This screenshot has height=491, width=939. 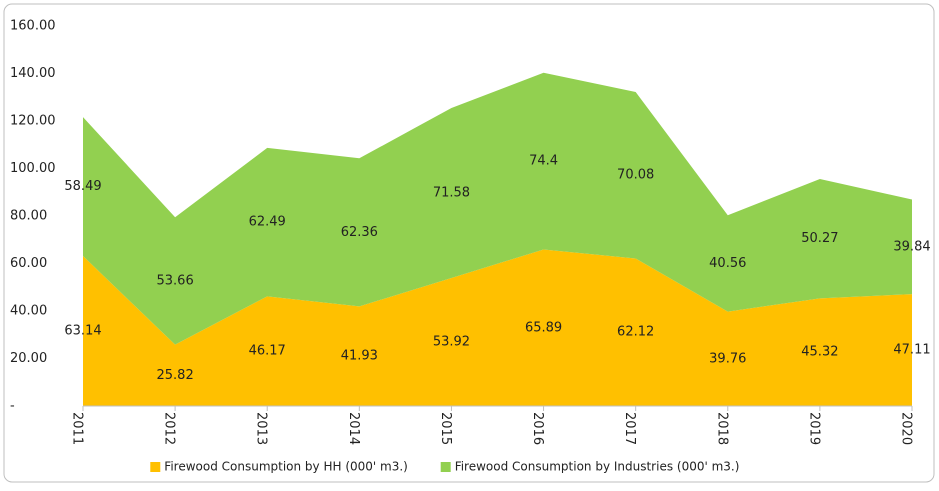 I want to click on x-tick-label: 2014, so click(x=353, y=428).